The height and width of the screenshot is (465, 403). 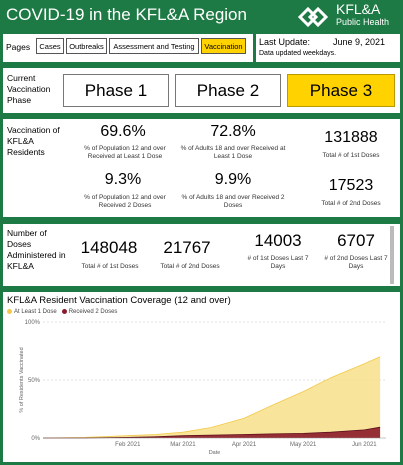 What do you see at coordinates (233, 131) in the screenshot?
I see `adults18-1dose-value: 72.8%` at bounding box center [233, 131].